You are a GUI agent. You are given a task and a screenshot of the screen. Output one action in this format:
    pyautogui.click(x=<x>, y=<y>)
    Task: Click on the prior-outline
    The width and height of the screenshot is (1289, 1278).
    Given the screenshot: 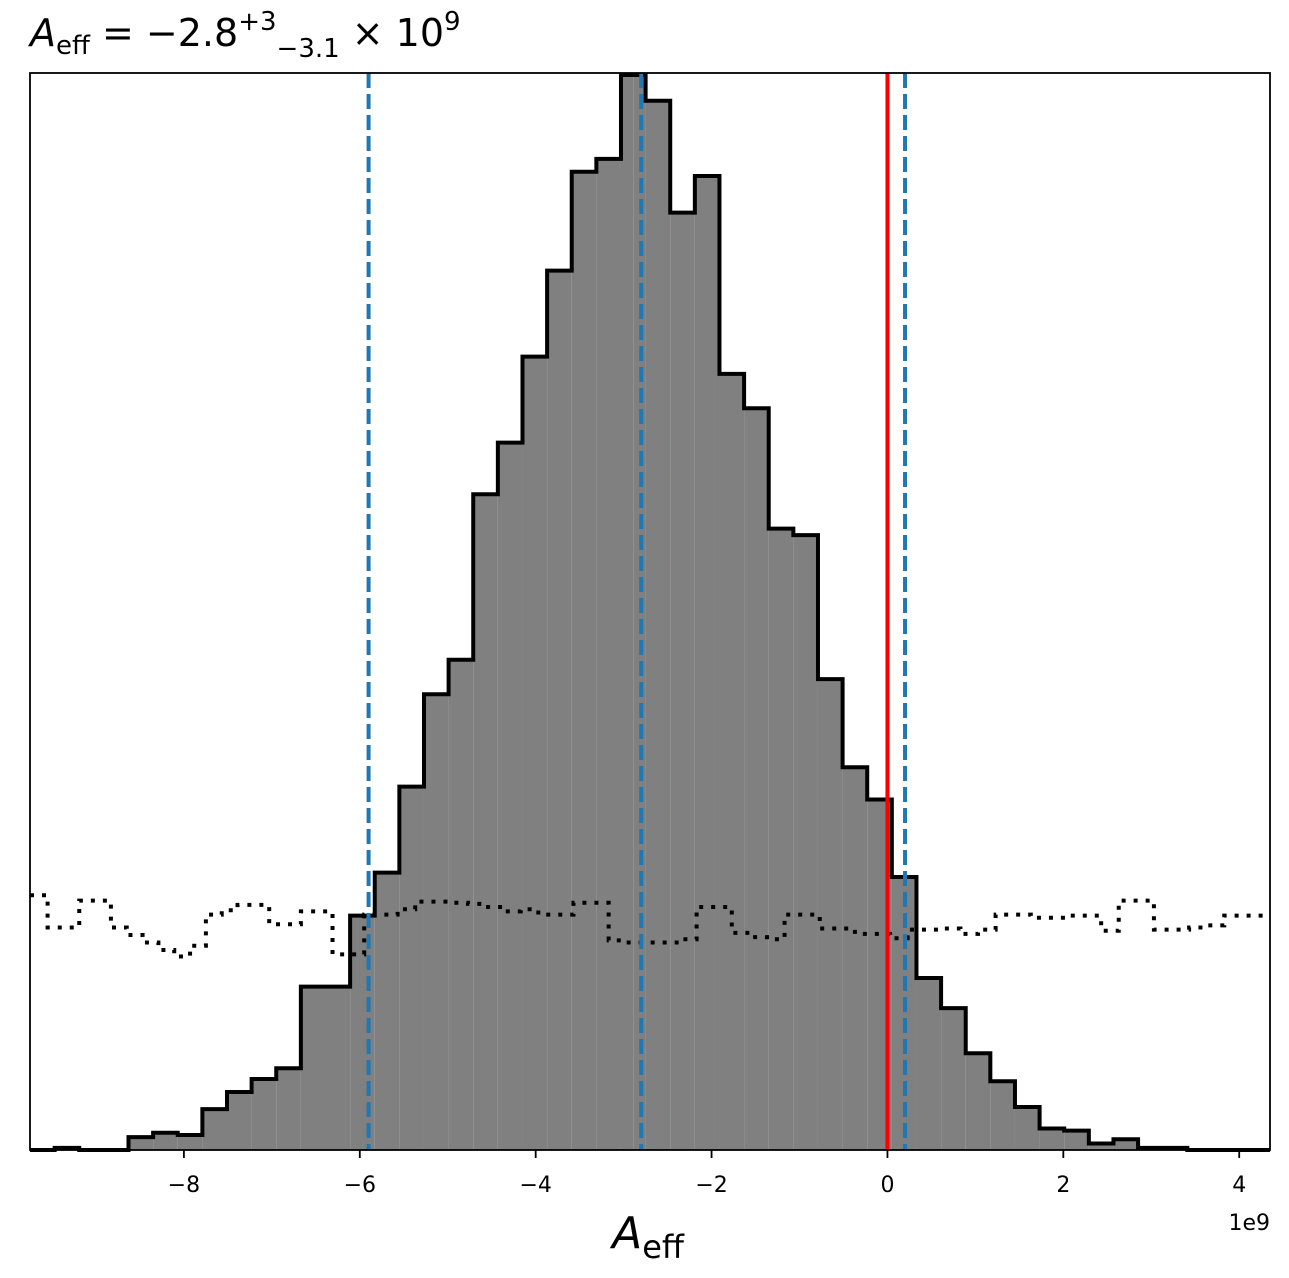 What is the action you would take?
    pyautogui.click(x=650, y=926)
    